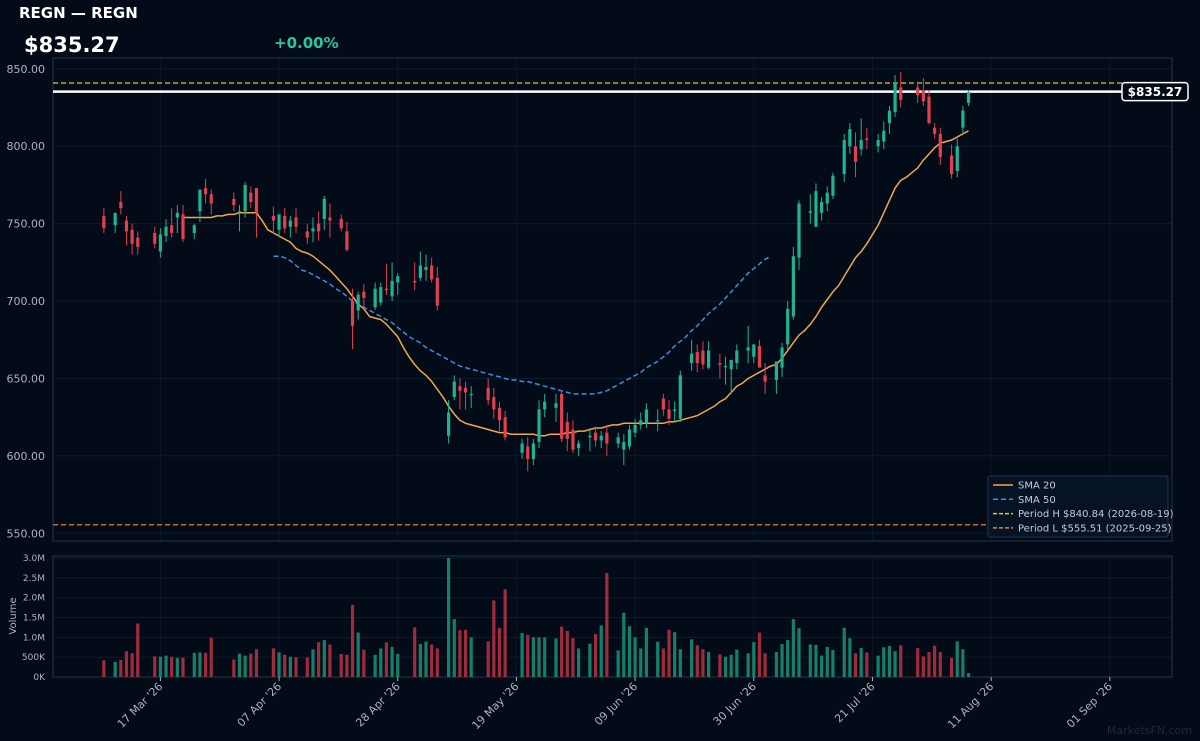  I want to click on volume-tick-label: 1.5M, so click(34, 618).